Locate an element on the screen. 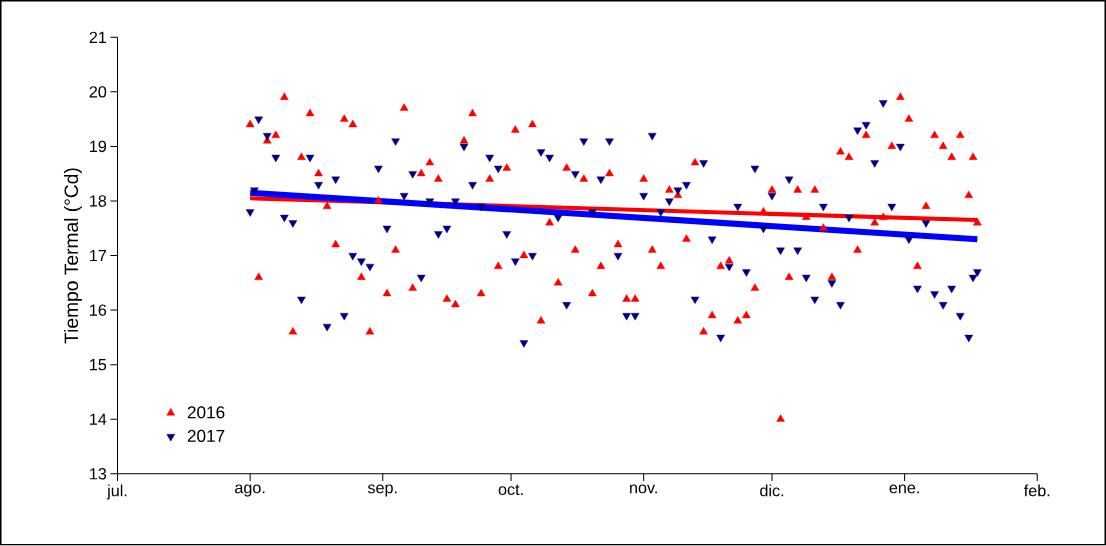 This screenshot has width=1106, height=546. y-tick-label: 14 is located at coordinates (98, 419).